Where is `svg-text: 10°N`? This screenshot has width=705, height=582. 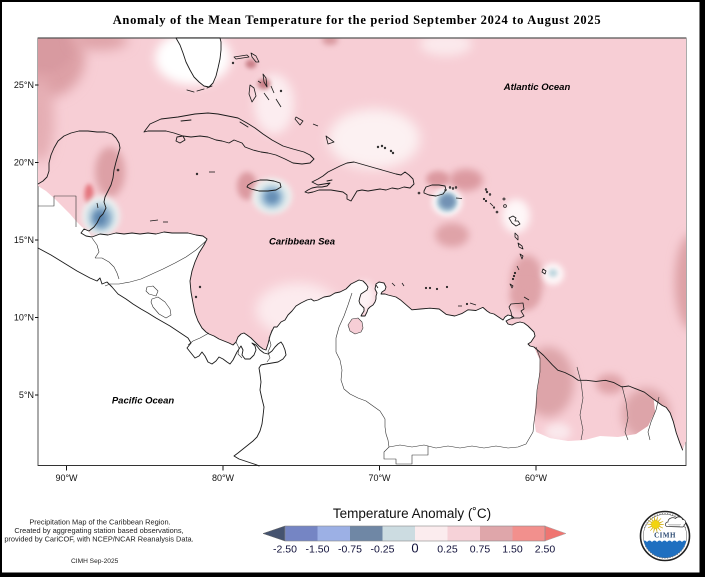 svg-text: 10°N is located at coordinates (24, 318).